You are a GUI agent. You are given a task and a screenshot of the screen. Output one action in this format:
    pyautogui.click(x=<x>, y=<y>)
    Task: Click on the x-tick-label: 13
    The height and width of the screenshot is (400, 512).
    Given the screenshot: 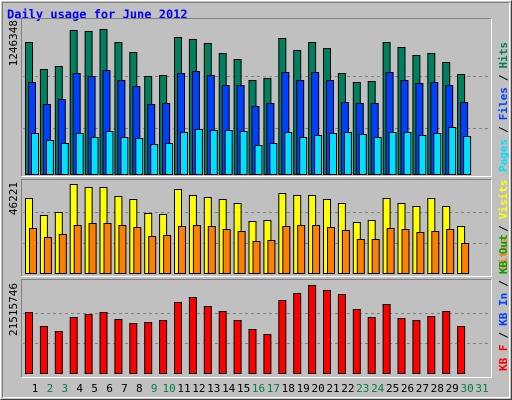 What is the action you would take?
    pyautogui.click(x=213, y=388)
    